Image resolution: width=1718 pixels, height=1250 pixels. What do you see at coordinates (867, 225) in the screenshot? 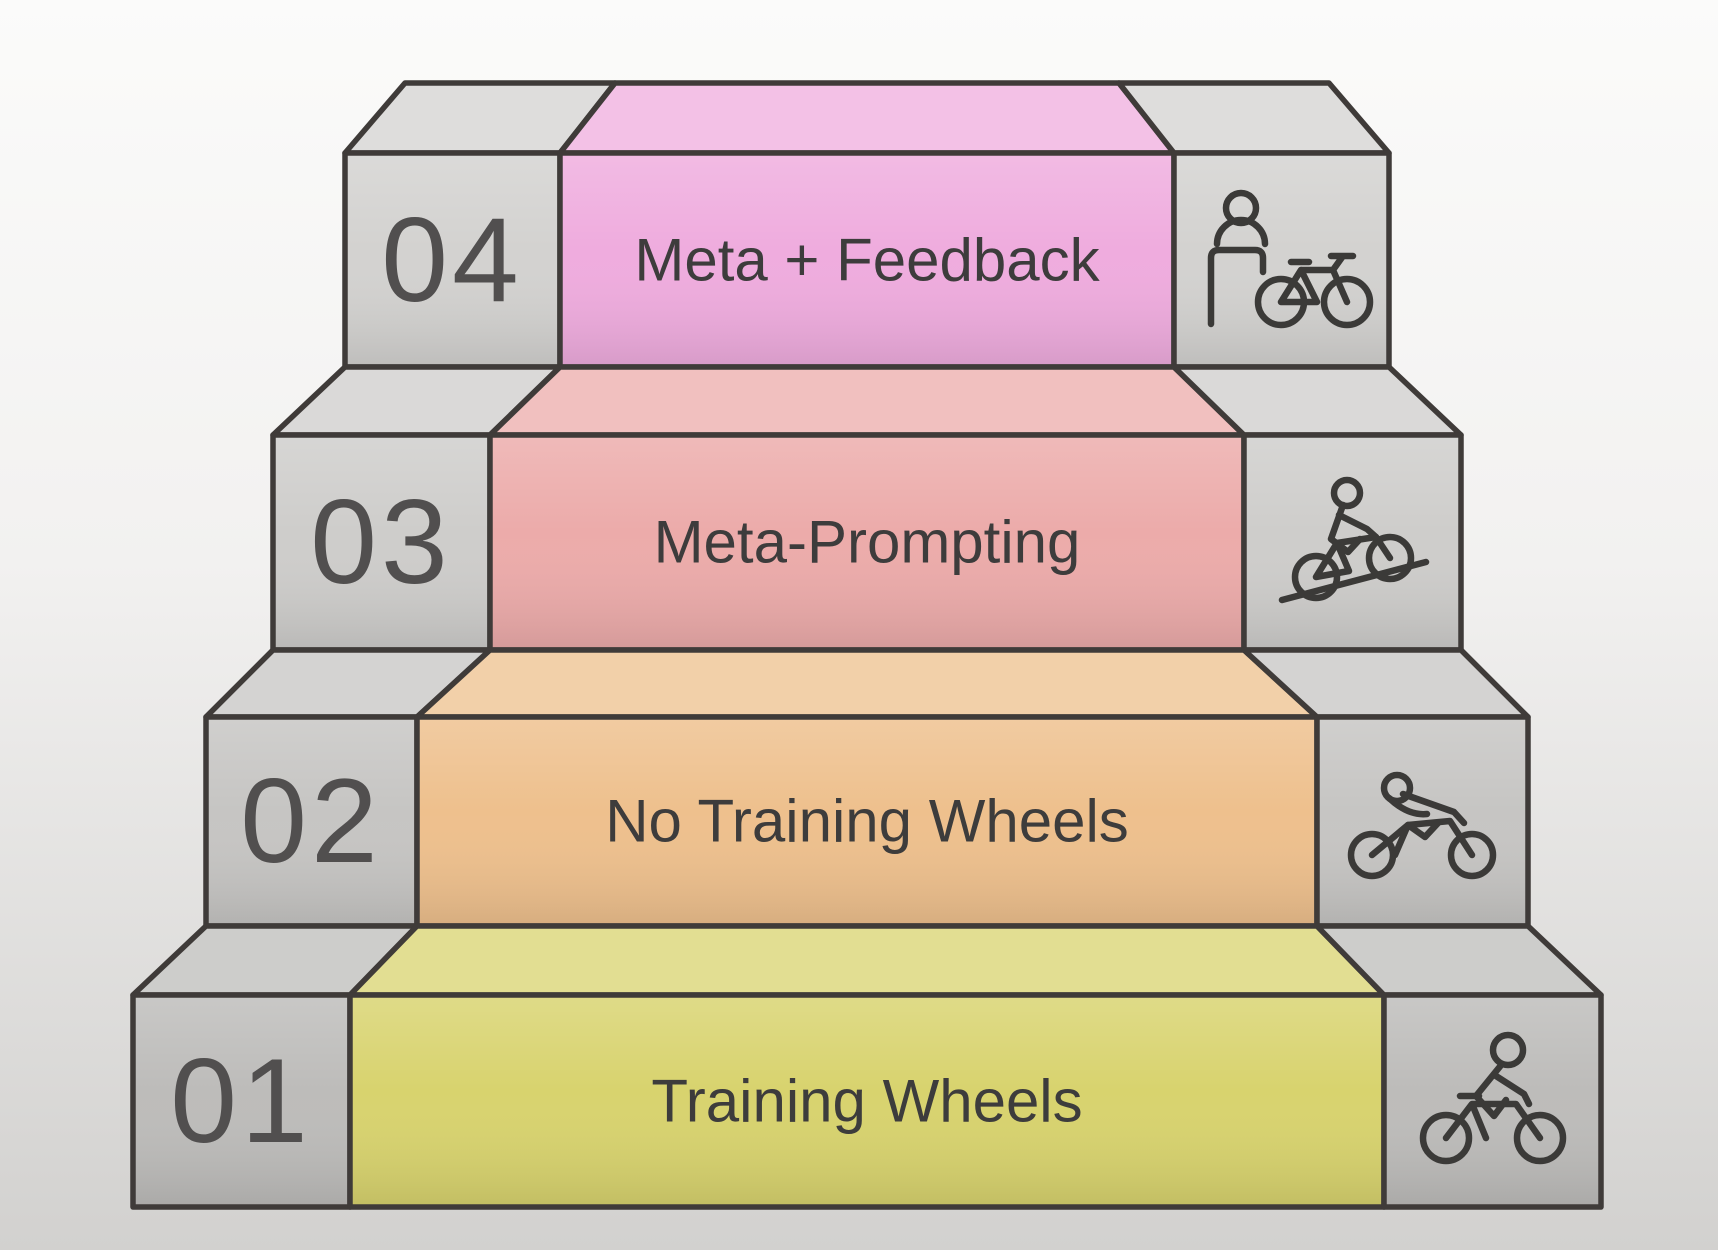
I see `step-04: 04 Meta + Feedback` at bounding box center [867, 225].